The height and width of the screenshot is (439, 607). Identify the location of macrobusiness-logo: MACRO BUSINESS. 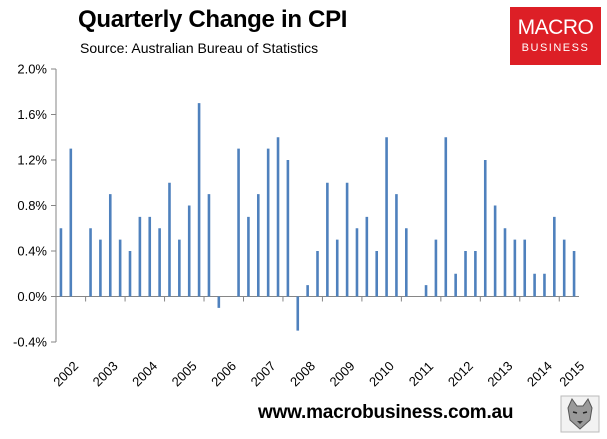
(555, 36).